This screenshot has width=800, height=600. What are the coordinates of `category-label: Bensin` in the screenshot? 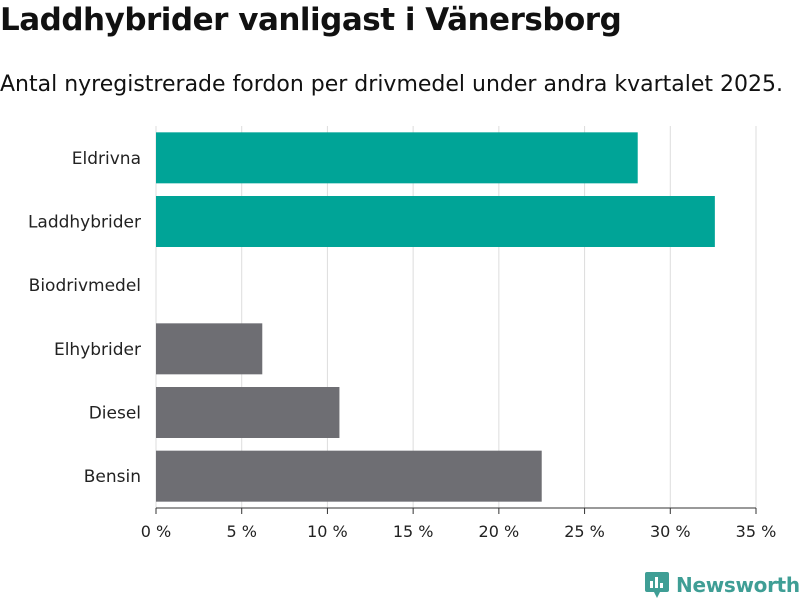 It's located at (112, 477).